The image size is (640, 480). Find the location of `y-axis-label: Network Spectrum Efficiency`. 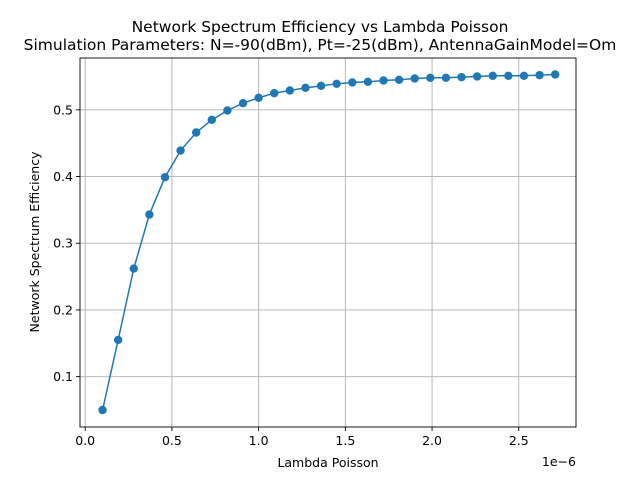

y-axis-label: Network Spectrum Efficiency is located at coordinates (34, 242).